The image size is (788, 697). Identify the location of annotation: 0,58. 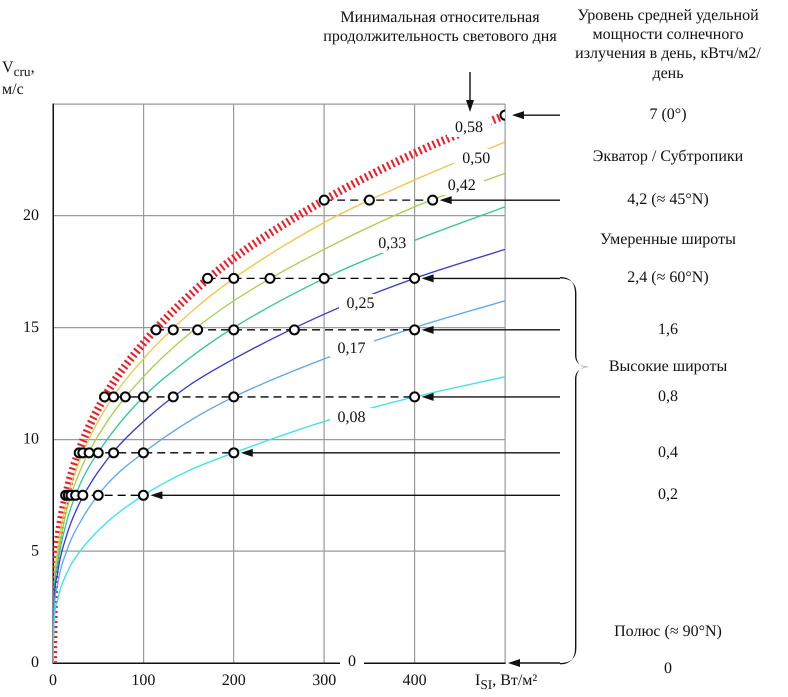
(469, 127).